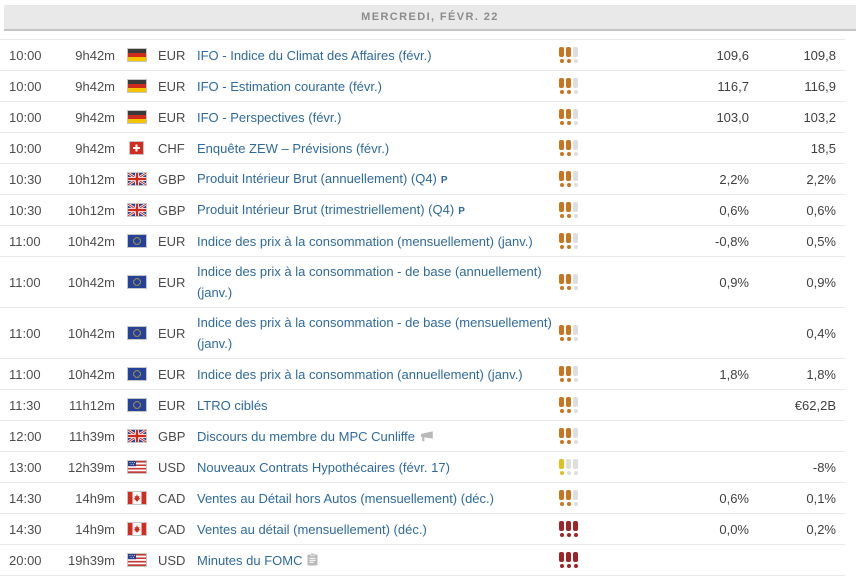 The height and width of the screenshot is (578, 856). I want to click on united-states-flag, so click(136, 560).